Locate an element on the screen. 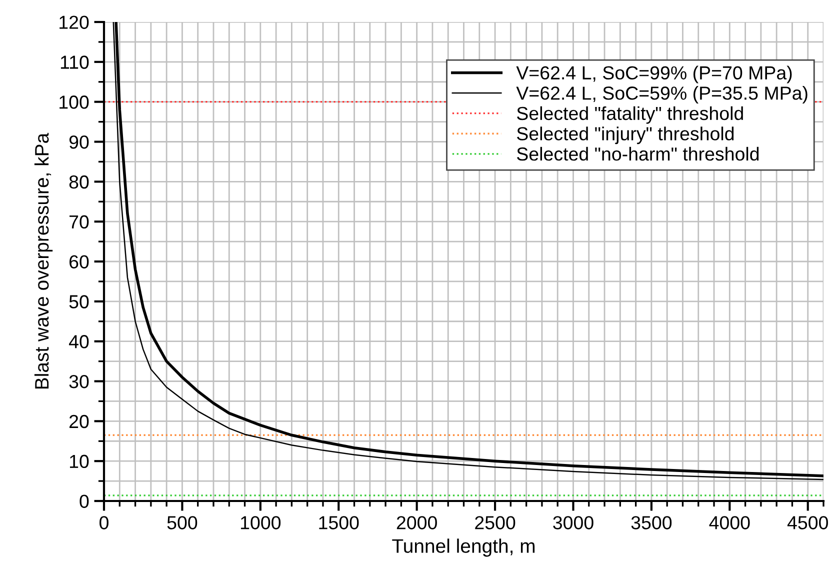 The width and height of the screenshot is (833, 574). legend-label: V=62.4 L, SoC=99% (P=70 MPa) is located at coordinates (654, 75).